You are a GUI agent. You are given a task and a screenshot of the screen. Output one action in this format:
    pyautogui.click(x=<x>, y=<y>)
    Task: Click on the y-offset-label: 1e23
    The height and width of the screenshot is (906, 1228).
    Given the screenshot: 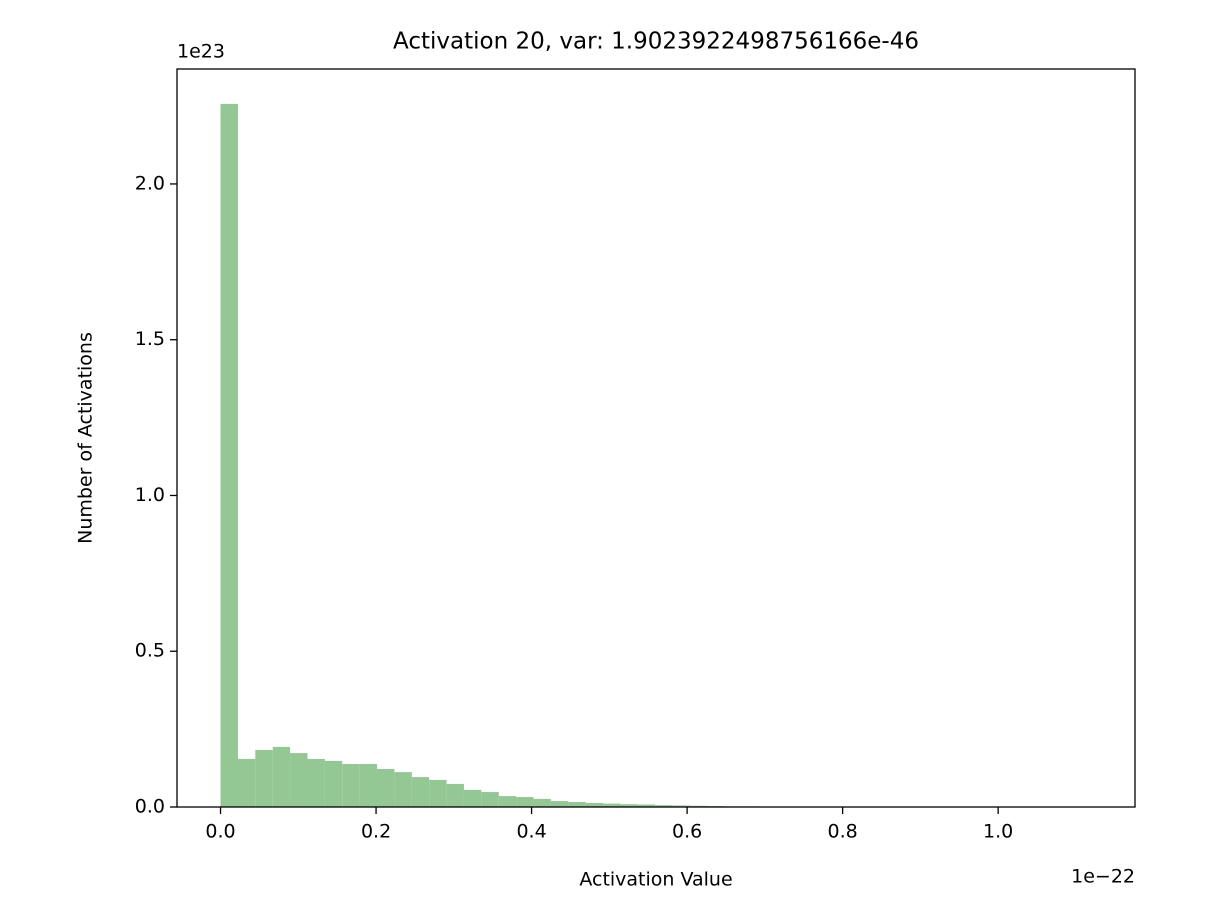 What is the action you would take?
    pyautogui.click(x=201, y=52)
    